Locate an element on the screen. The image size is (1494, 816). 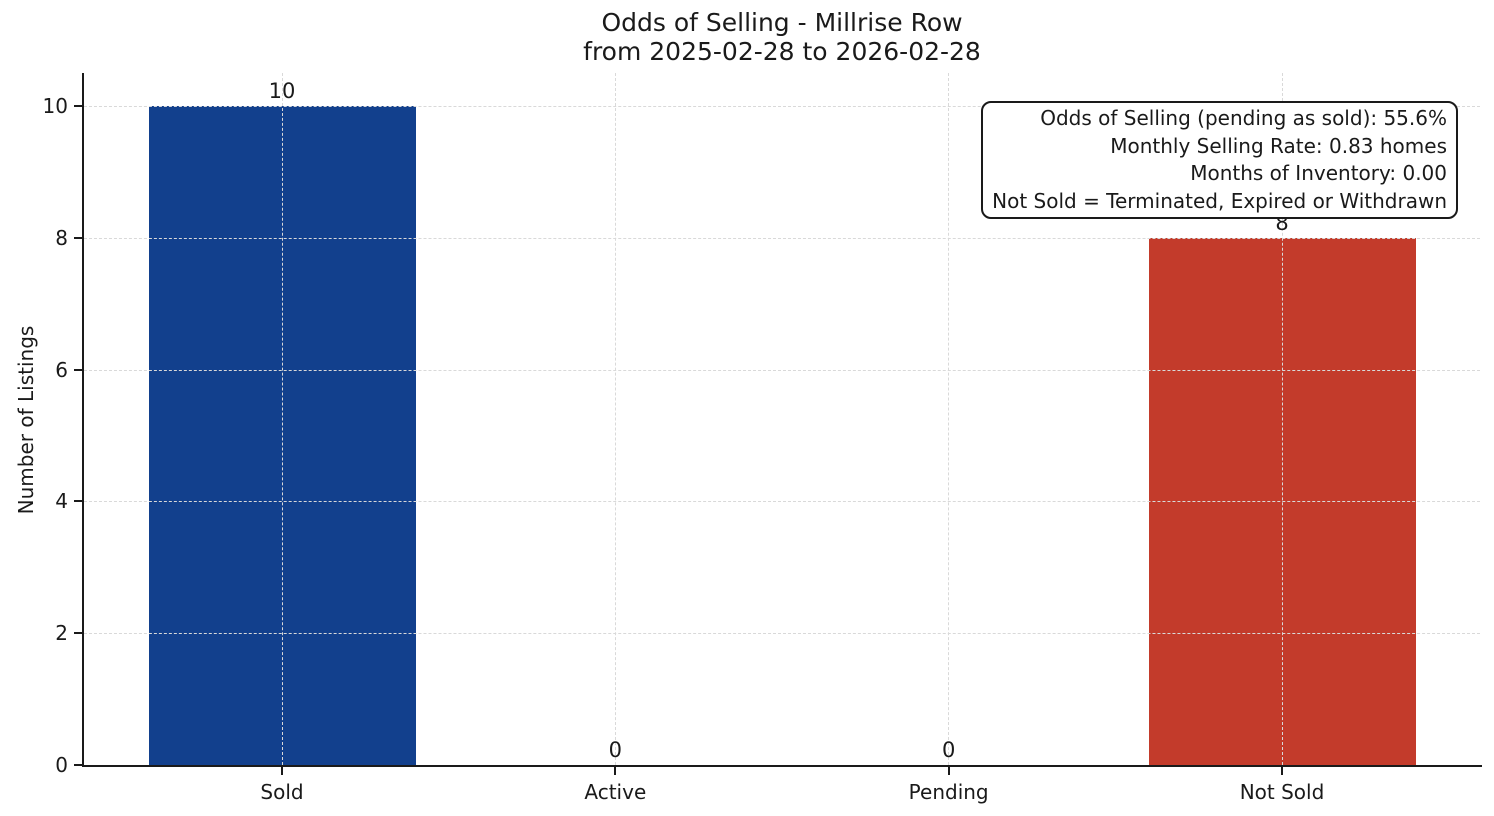
y-axis-spine is located at coordinates (83, 420).